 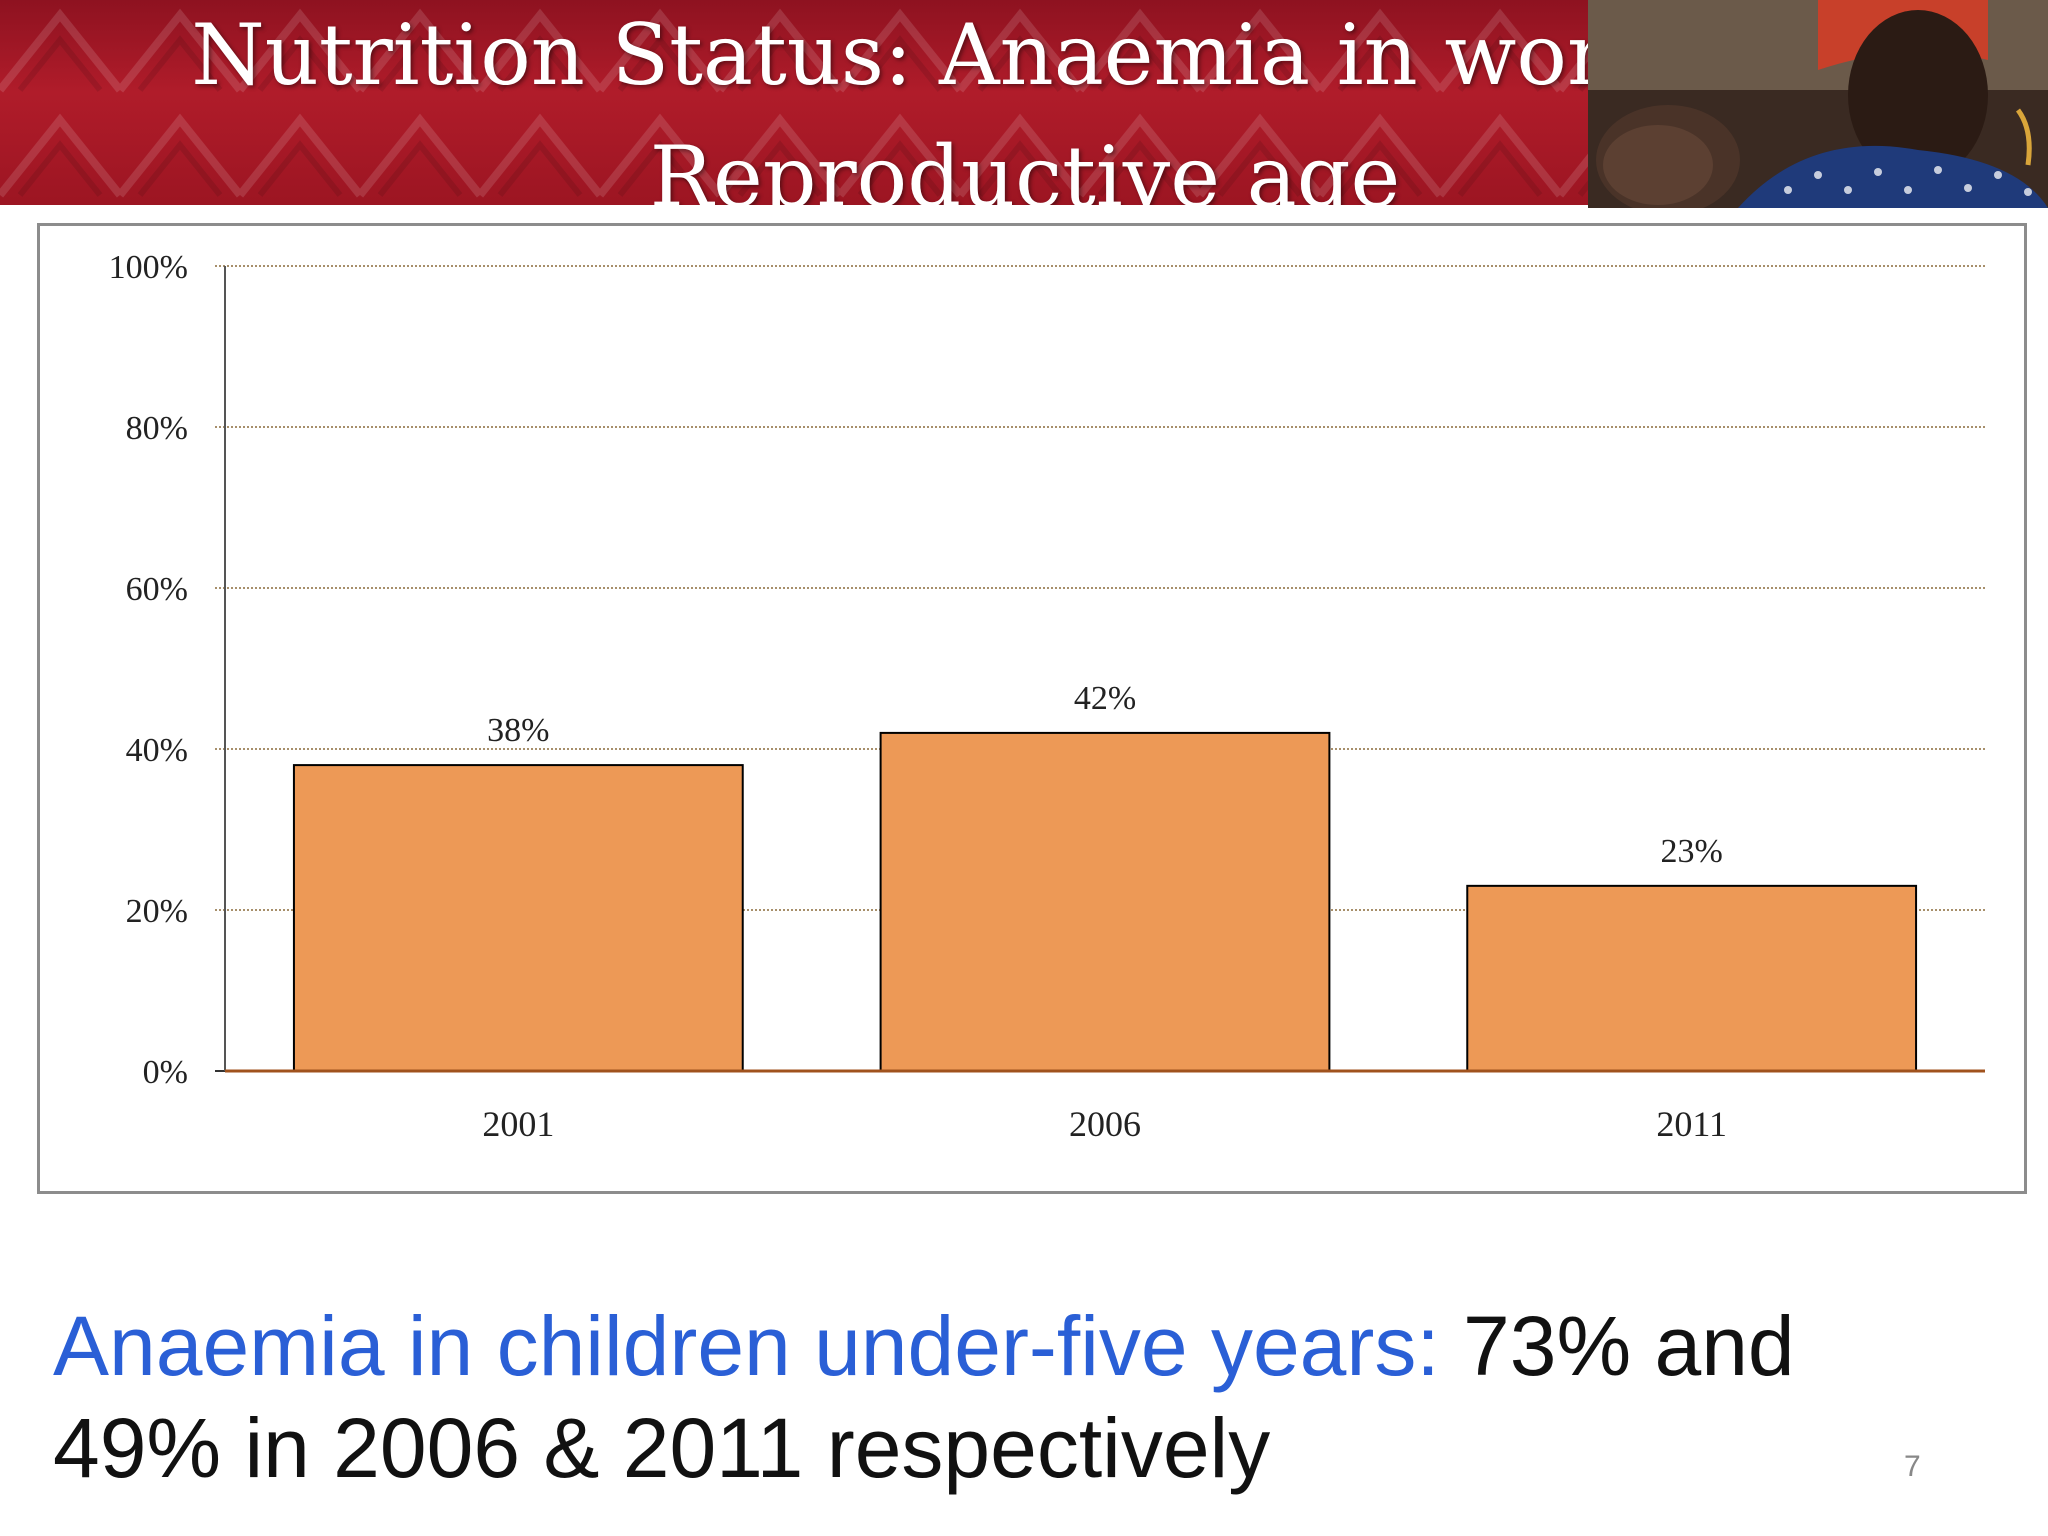 What do you see at coordinates (157, 589) in the screenshot?
I see `y-tick-label: 60%` at bounding box center [157, 589].